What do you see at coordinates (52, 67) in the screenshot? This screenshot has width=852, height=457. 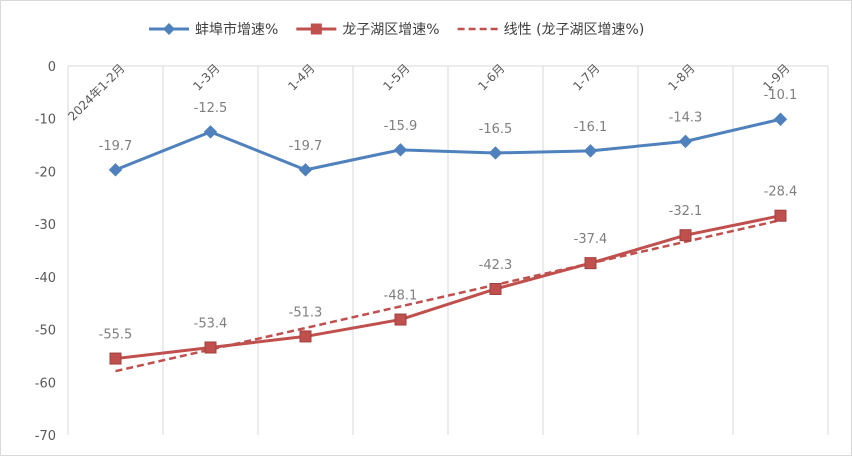 I see `y-tick-label: 0` at bounding box center [52, 67].